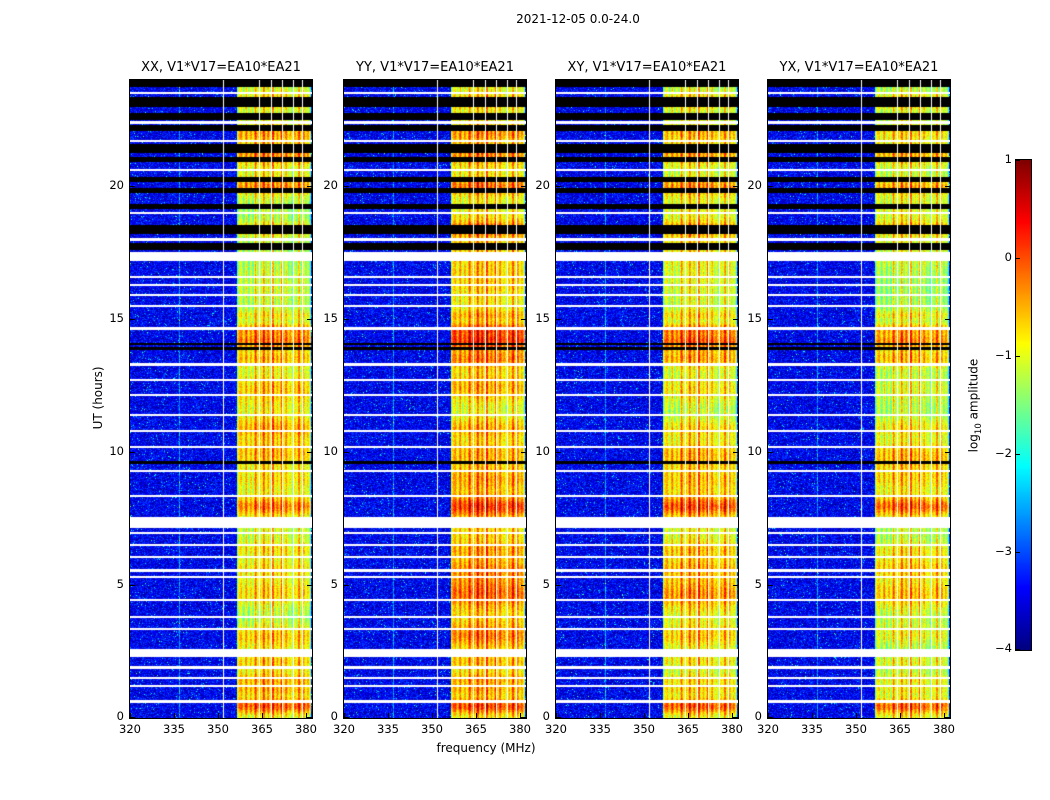  I want to click on colorbar-label-pre: log, so click(973, 443).